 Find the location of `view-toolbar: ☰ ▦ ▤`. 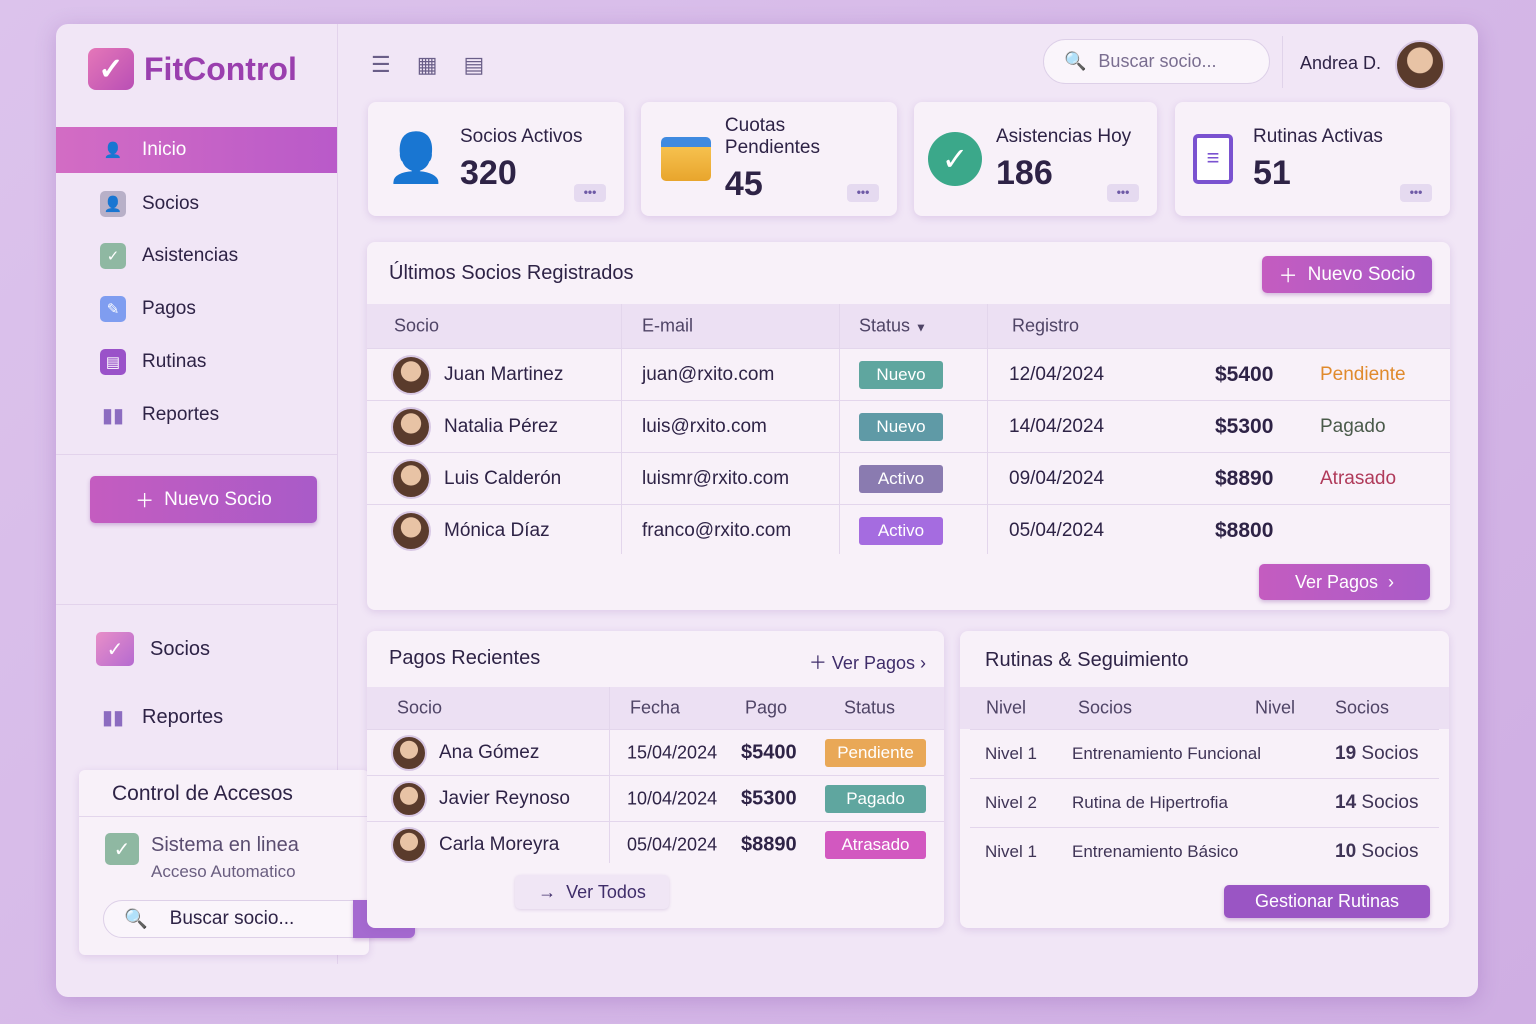

view-toolbar: ☰ ▦ ▤ is located at coordinates (427, 65).